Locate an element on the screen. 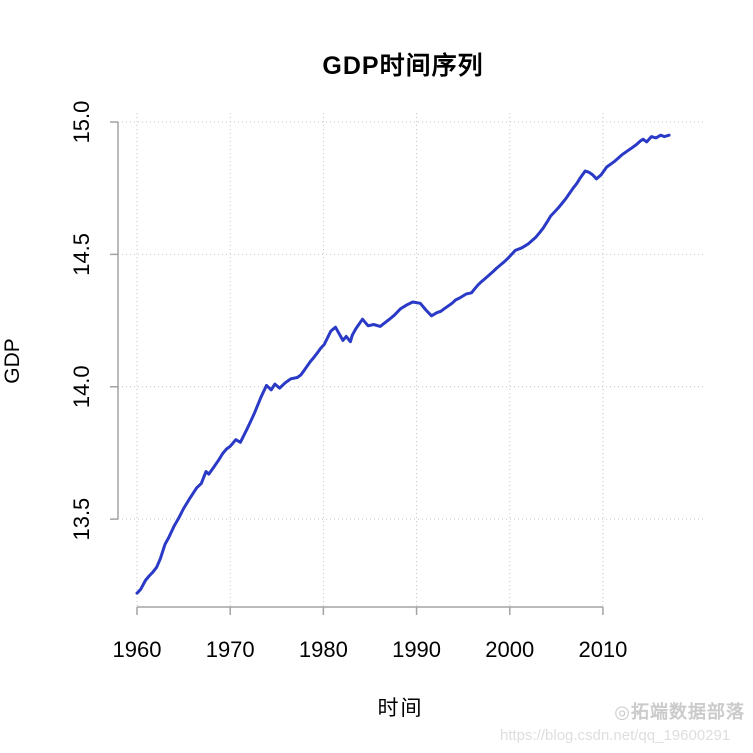 The image size is (753, 753). x-axis-tick-label: 1980 is located at coordinates (323, 649).